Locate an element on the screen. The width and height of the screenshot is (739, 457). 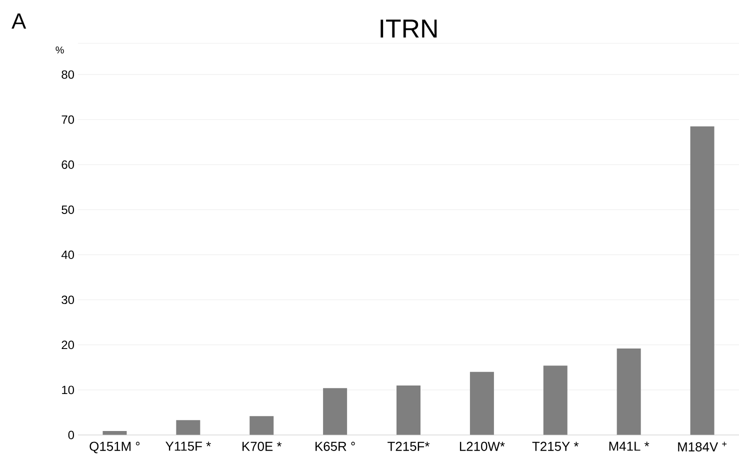
x-tick-label: M41L * is located at coordinates (629, 446).